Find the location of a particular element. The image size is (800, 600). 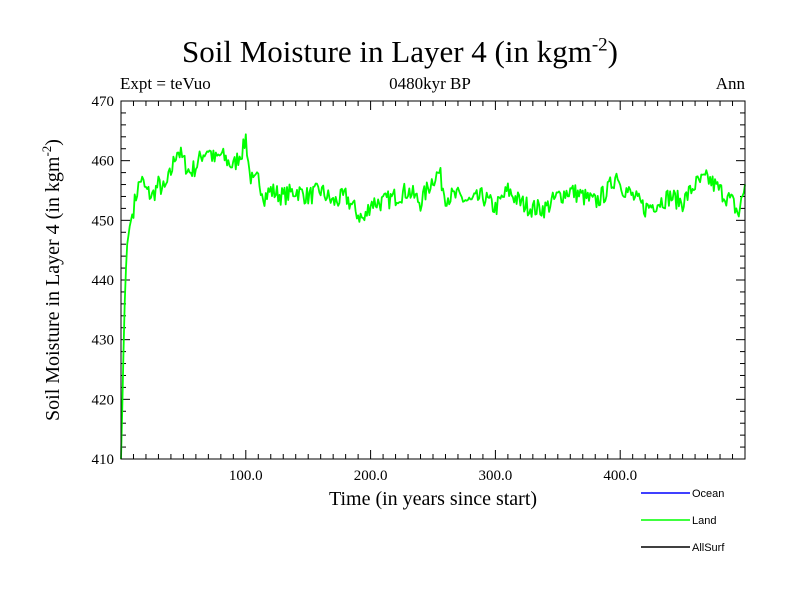

period-label: 0480kyr BP is located at coordinates (430, 83).